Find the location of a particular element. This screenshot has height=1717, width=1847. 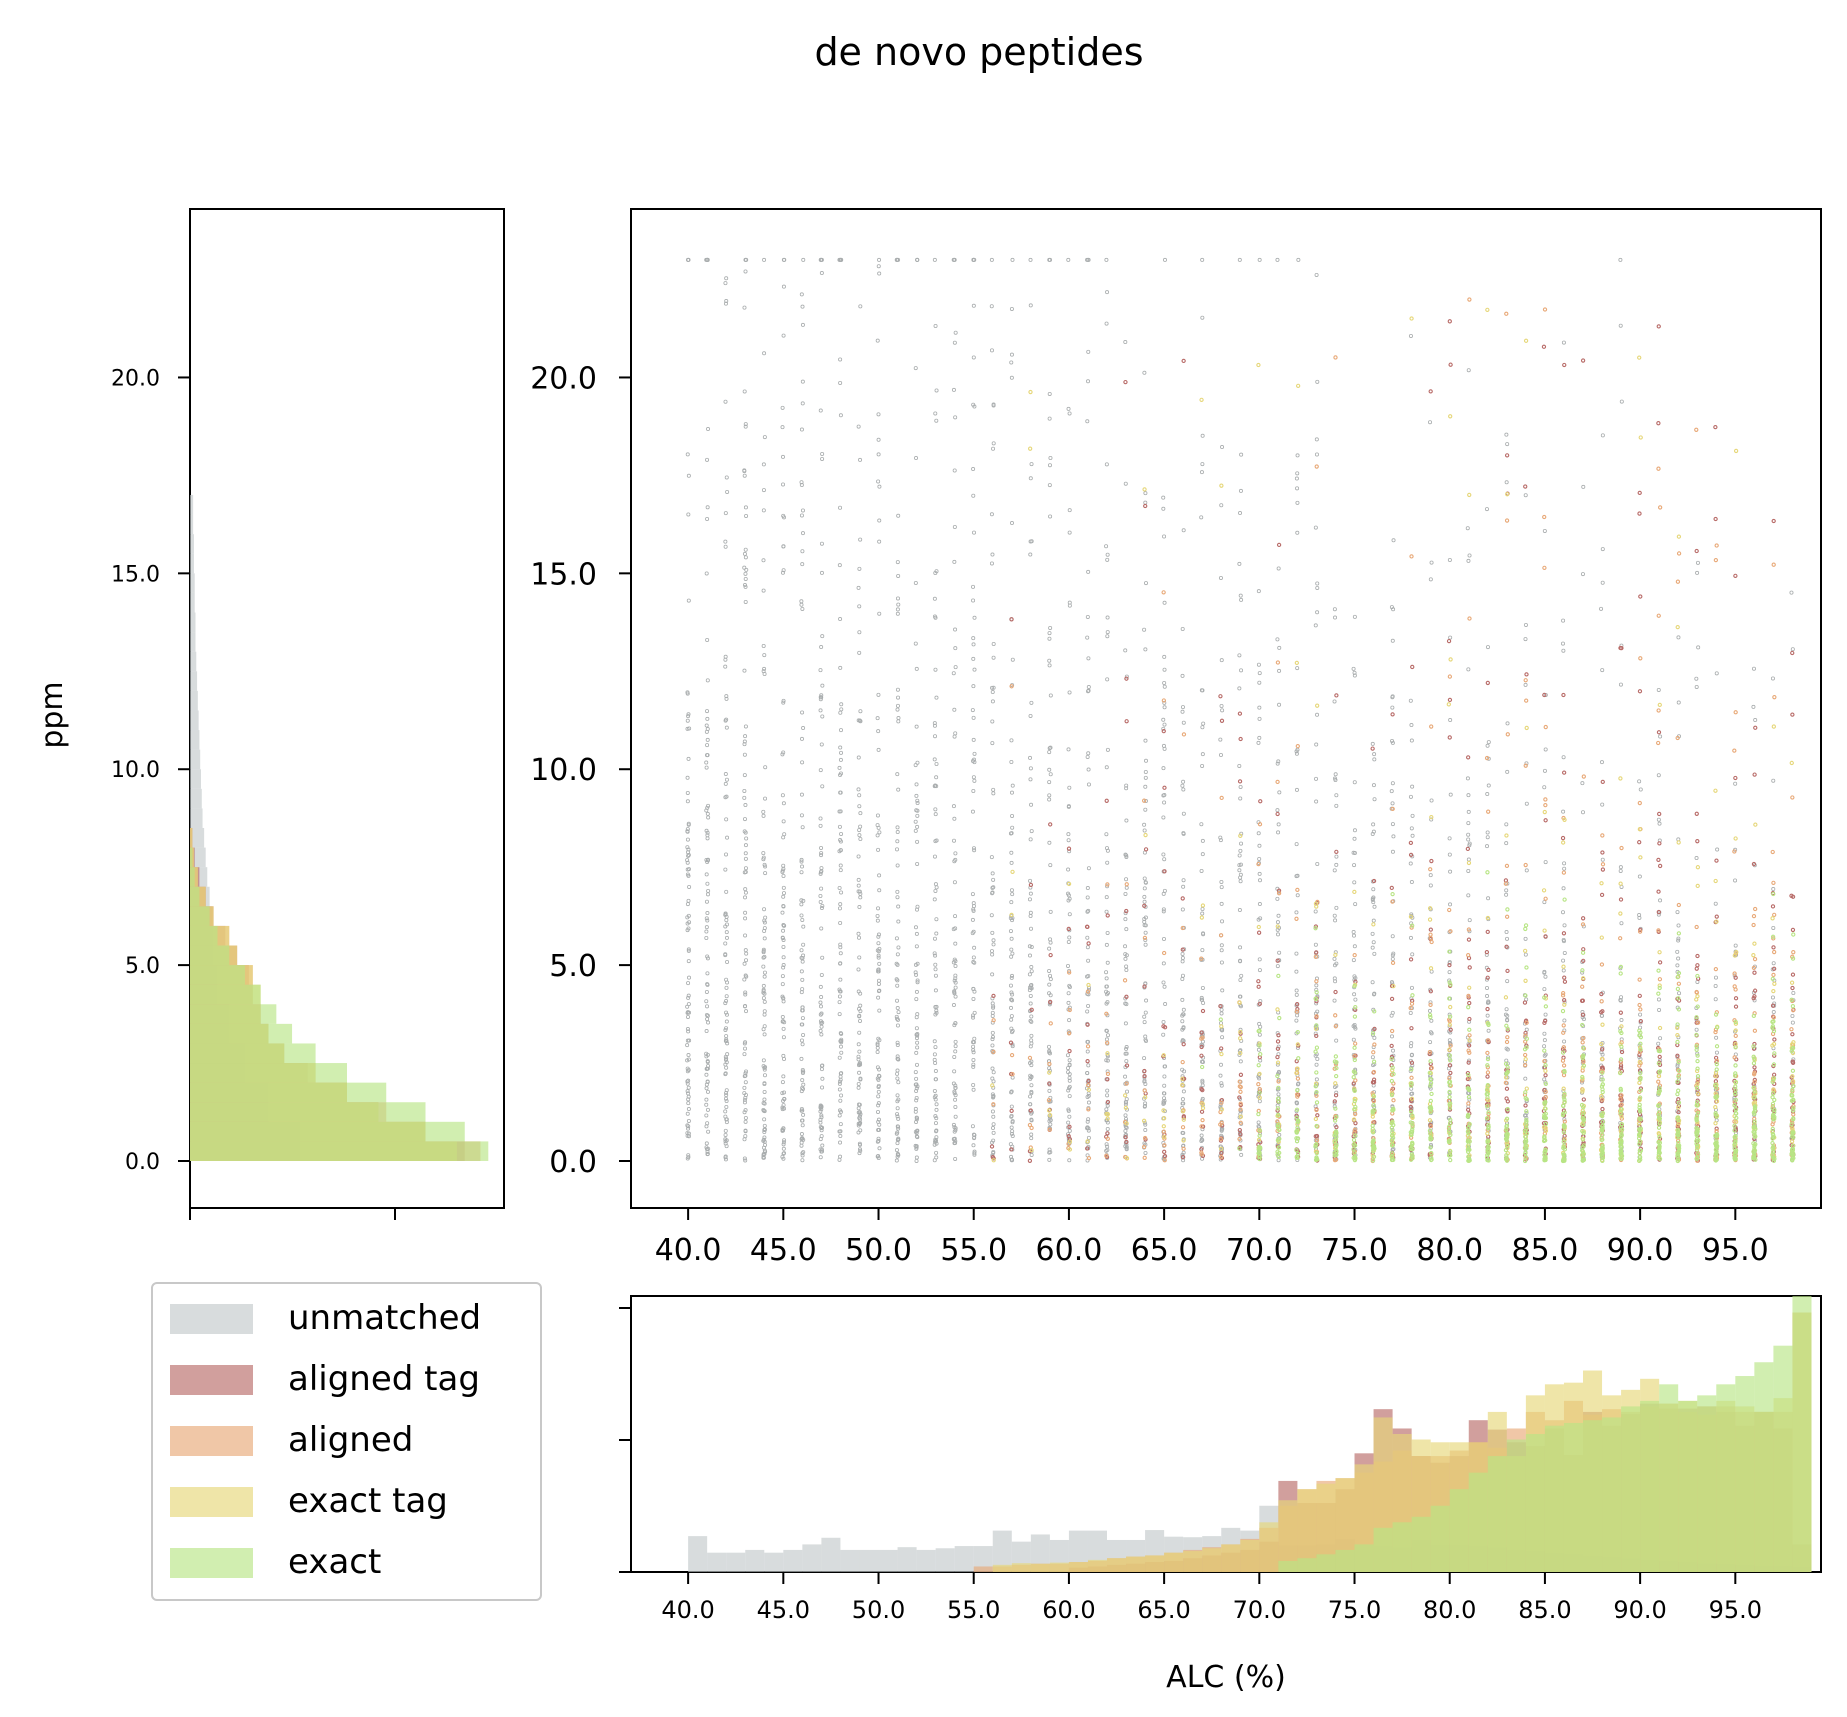

ppm-bar-unmatched is located at coordinates (194, 681).